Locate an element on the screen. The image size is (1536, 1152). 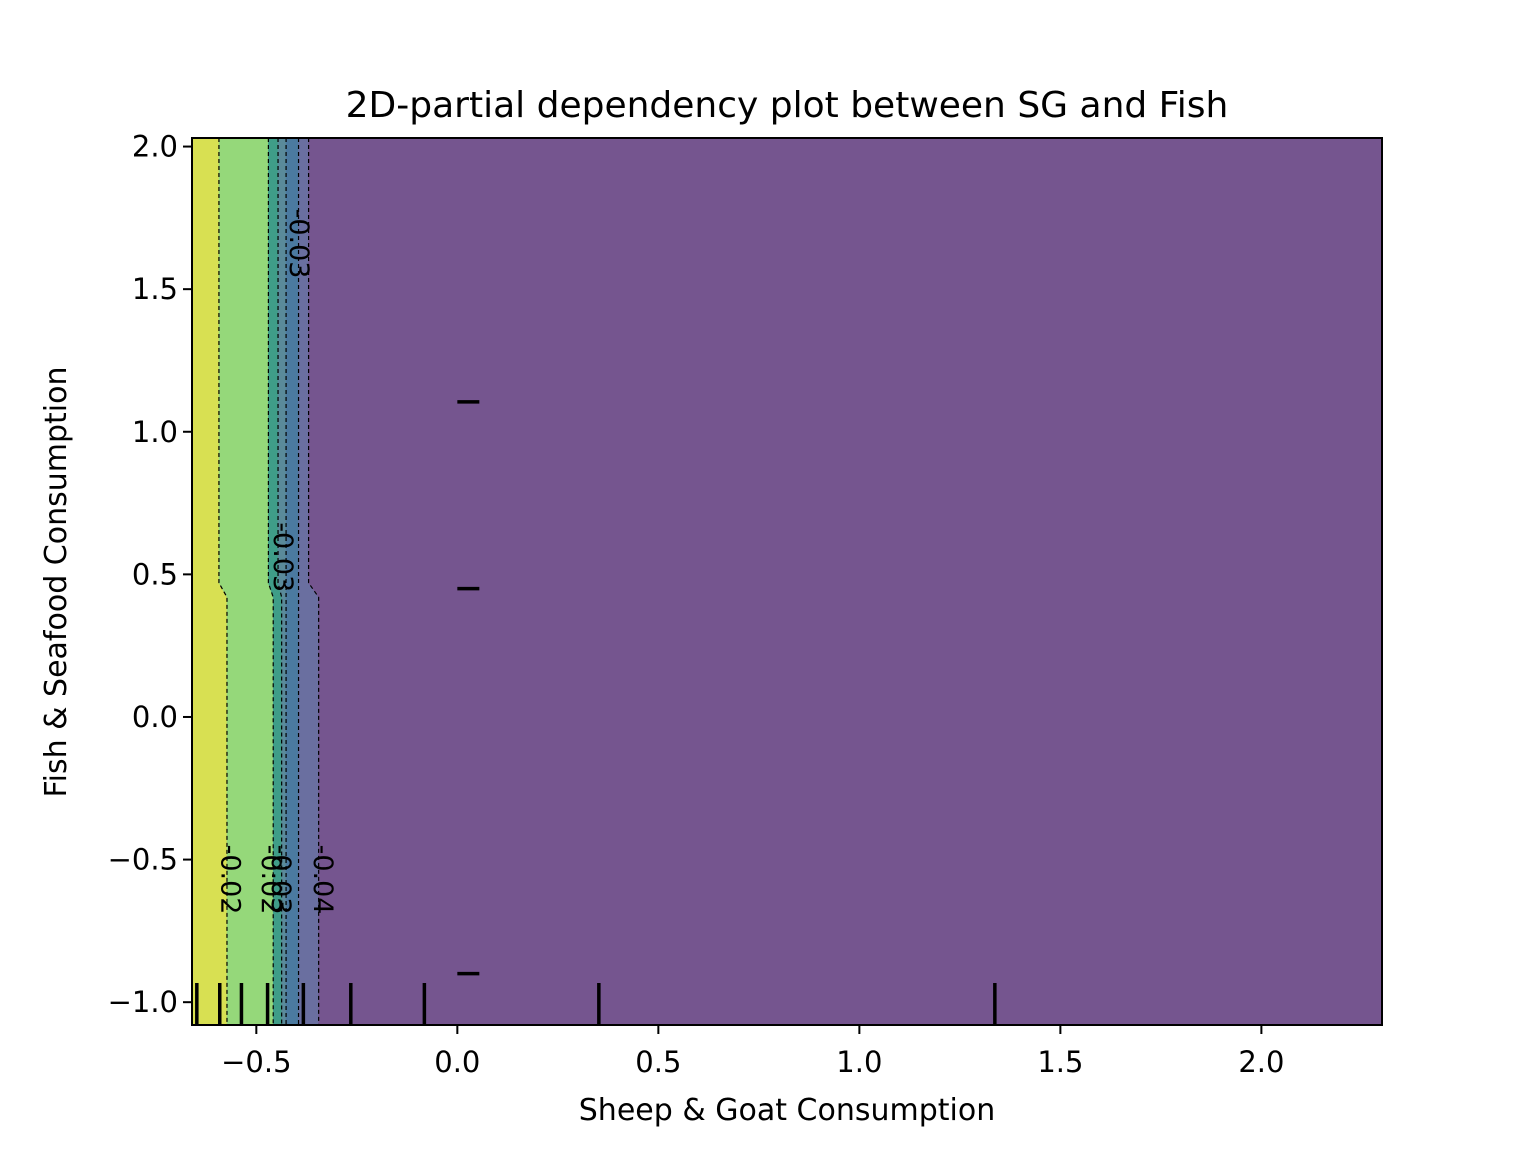
x-axis-ticks: −0.5 0.0 0.5 1.0 1.5 2.0 is located at coordinates (752, 1052).